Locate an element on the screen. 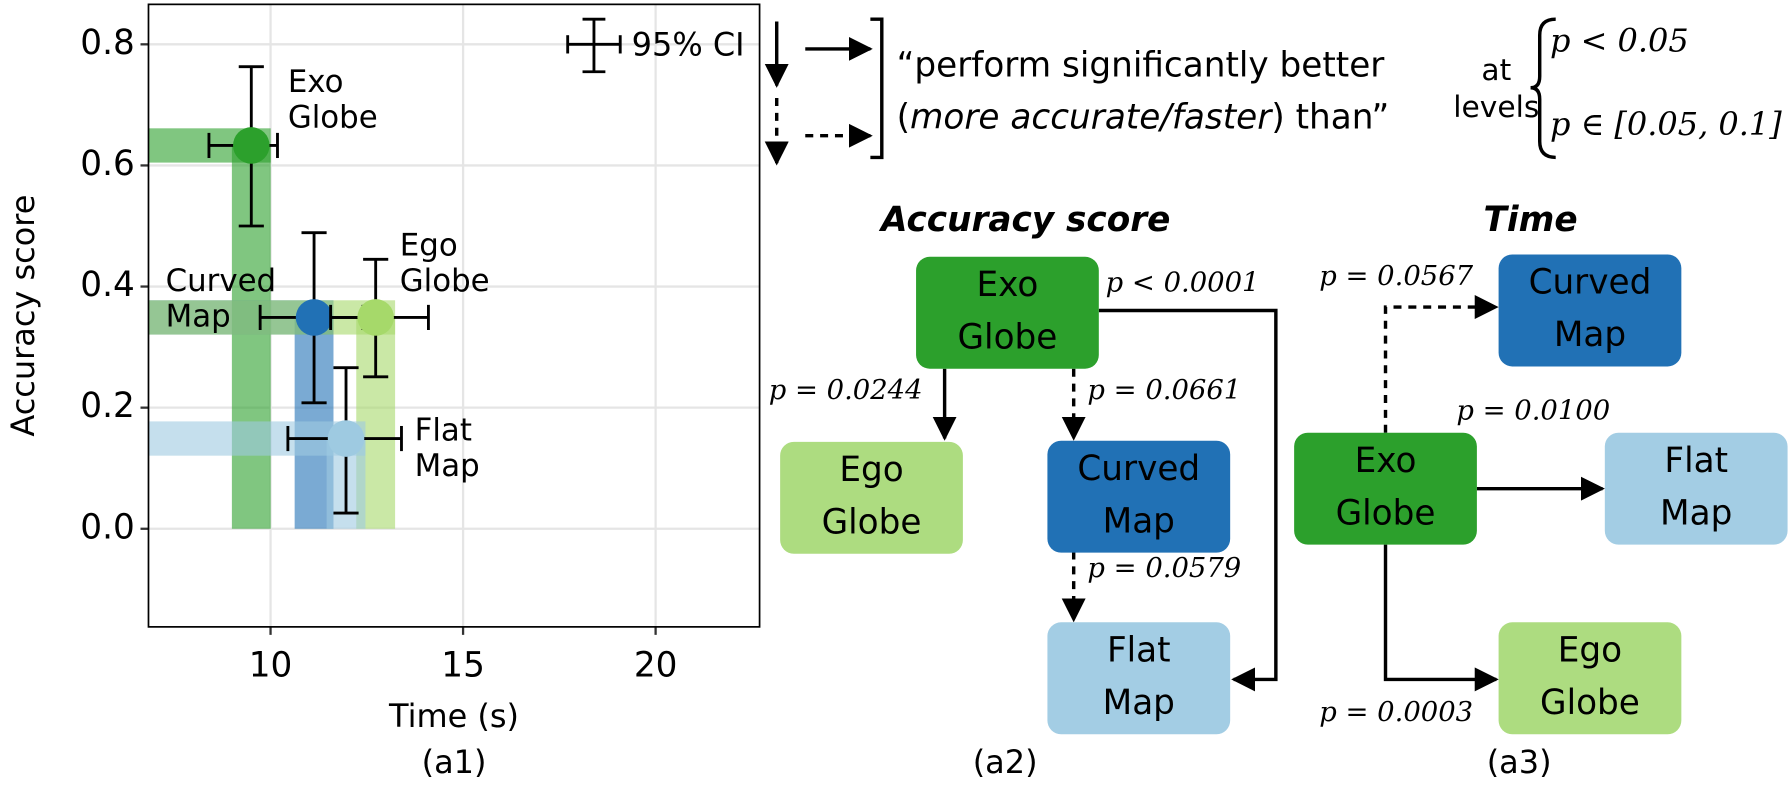  point-label: Flat is located at coordinates (443, 431).